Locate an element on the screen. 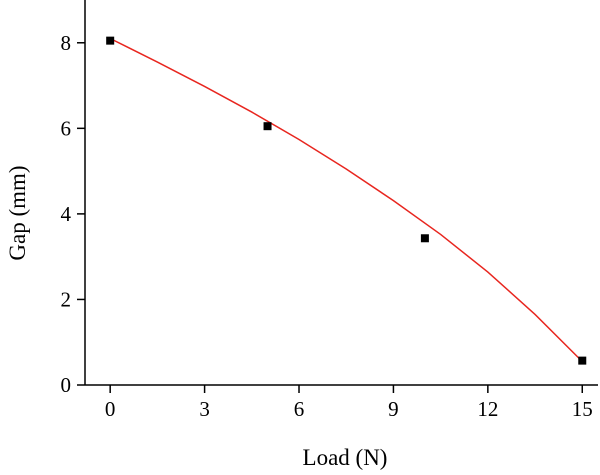 The image size is (600, 475). y-tick-label: 6 is located at coordinates (66, 128).